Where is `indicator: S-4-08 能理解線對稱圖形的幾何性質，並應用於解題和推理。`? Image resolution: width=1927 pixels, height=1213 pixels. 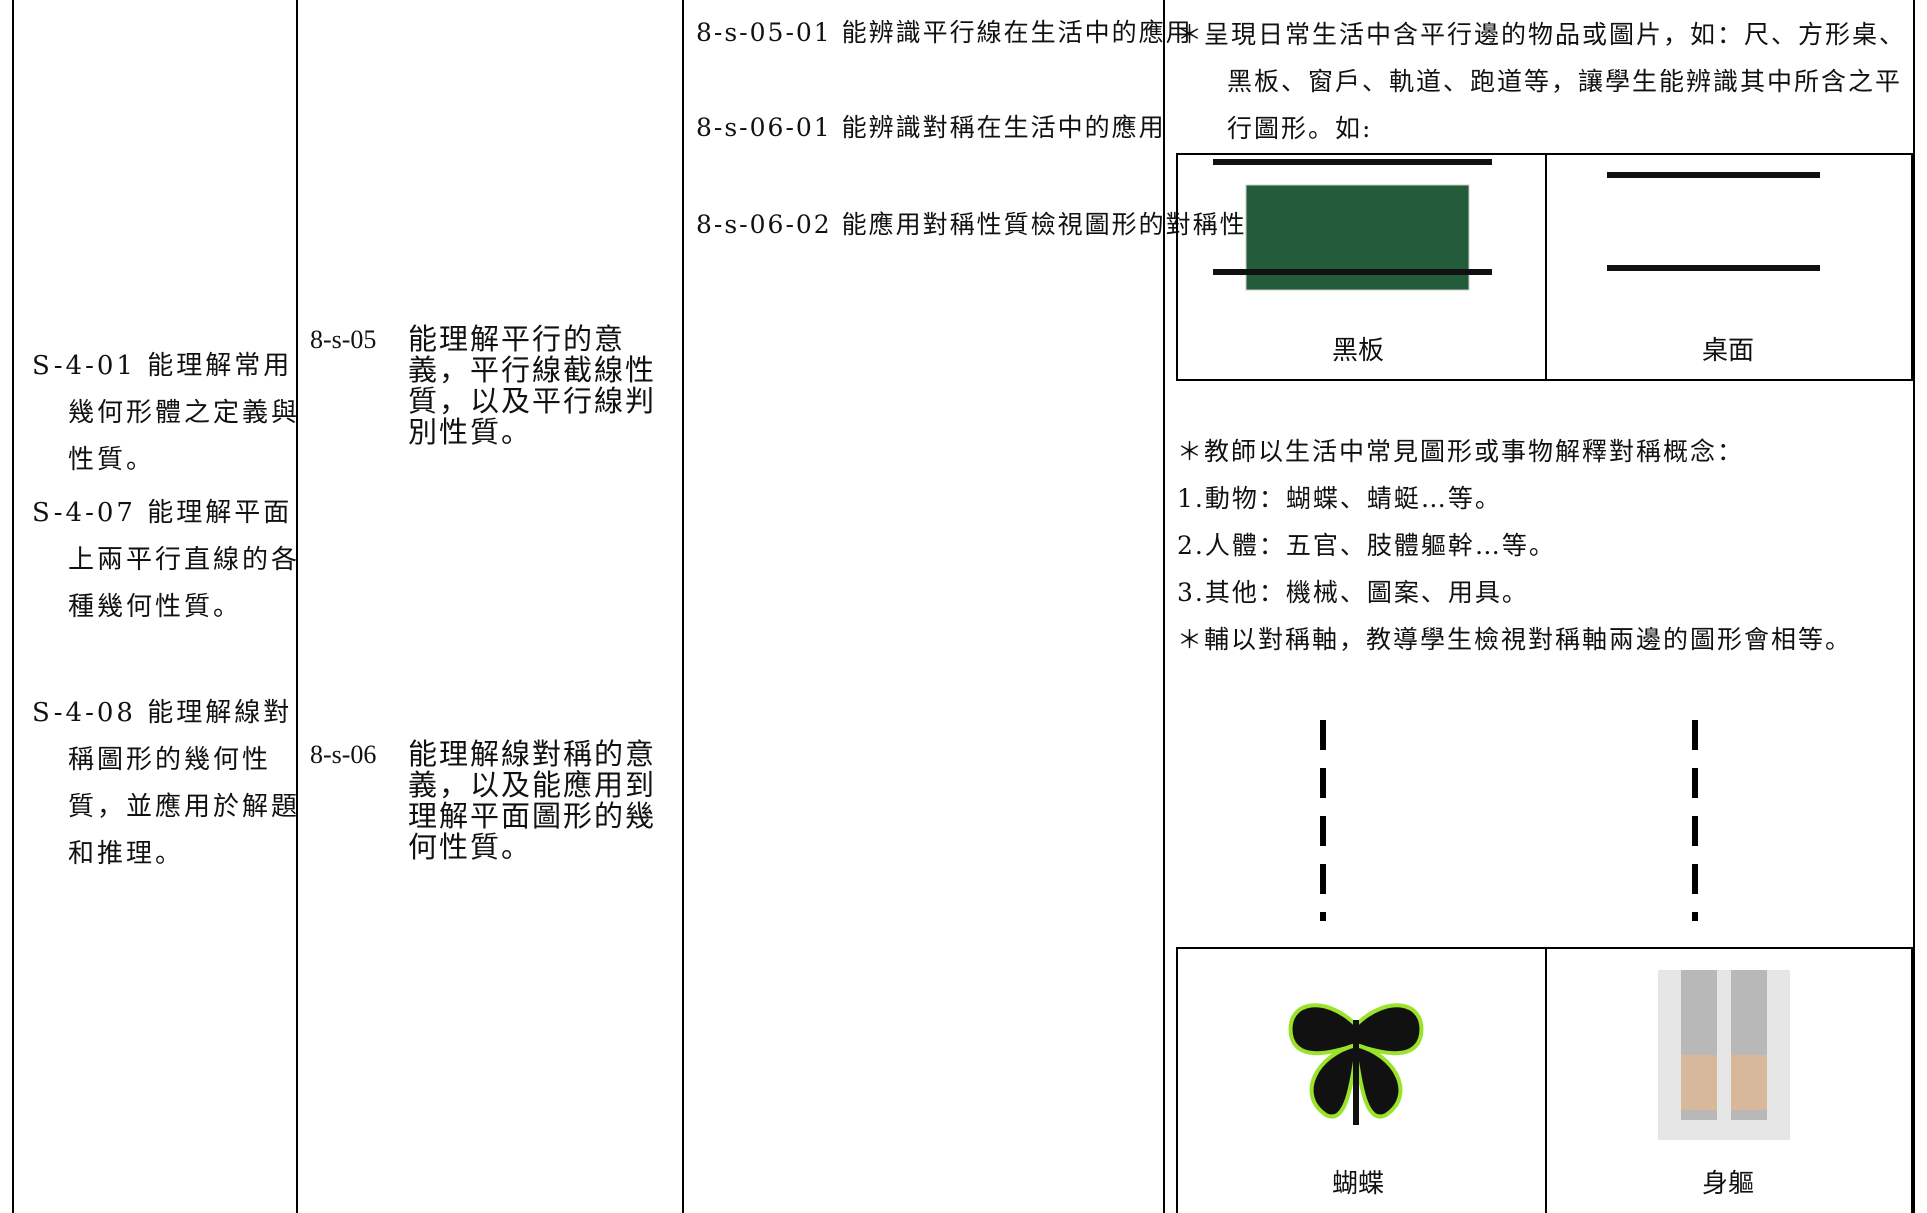
indicator: S-4-08 能理解線對稱圖形的幾何性質，並應用於解題和推理。 is located at coordinates (166, 783).